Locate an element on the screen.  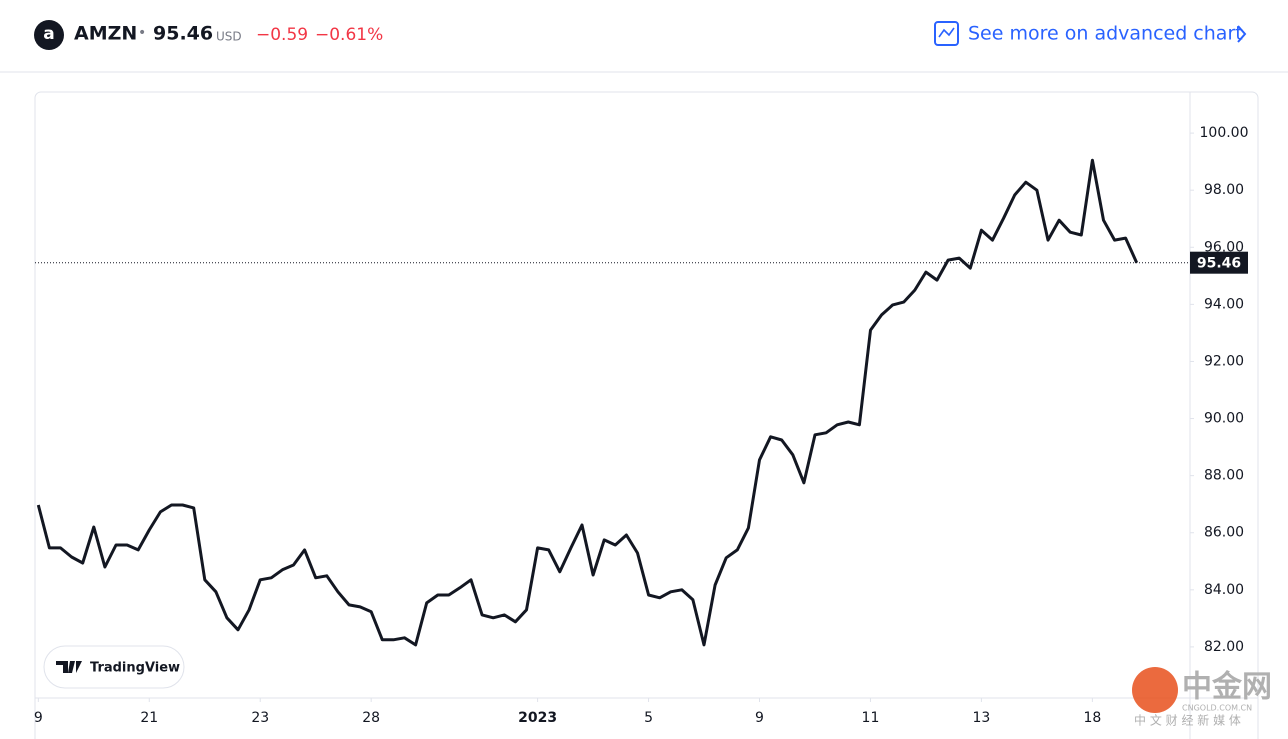
y-tick-label: 94.00 is located at coordinates (1224, 304).